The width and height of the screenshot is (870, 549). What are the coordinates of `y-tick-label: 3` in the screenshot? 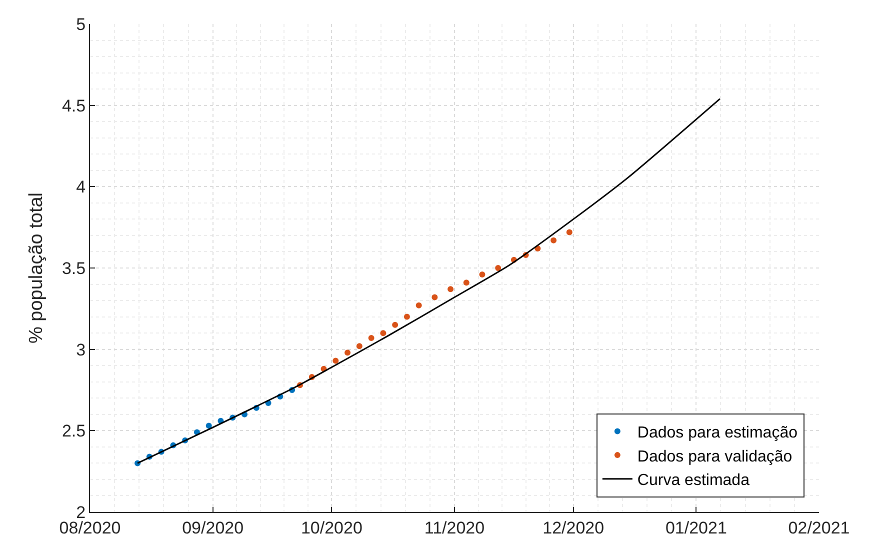 It's located at (81, 350).